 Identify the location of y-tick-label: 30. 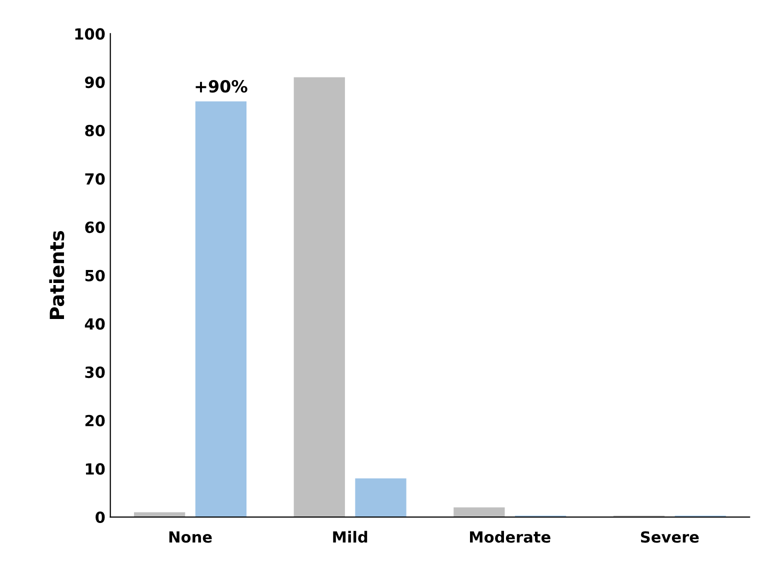
(95, 372).